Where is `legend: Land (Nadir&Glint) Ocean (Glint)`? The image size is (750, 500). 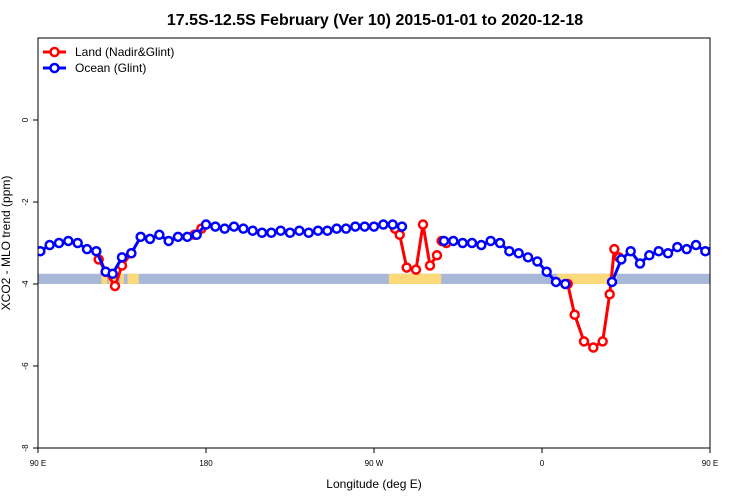
legend: Land (Nadir&Glint) Ocean (Glint) is located at coordinates (108, 60).